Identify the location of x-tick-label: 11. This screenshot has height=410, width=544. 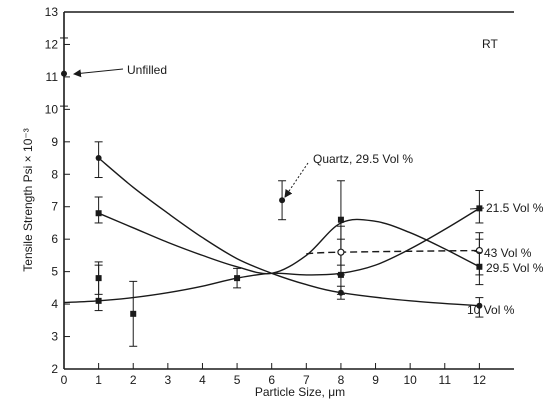
(445, 380).